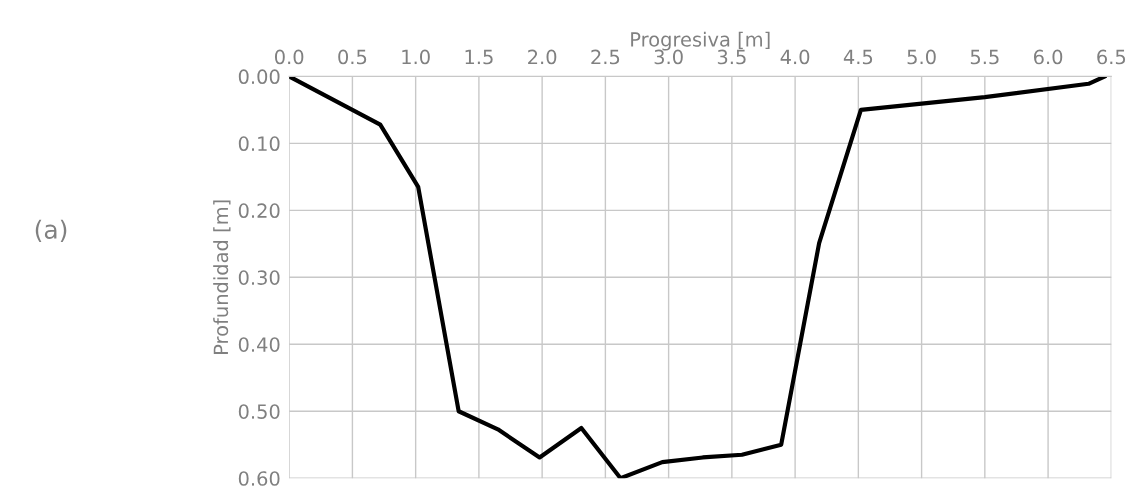  I want to click on y-tick-label: 0.60, so click(259, 478).